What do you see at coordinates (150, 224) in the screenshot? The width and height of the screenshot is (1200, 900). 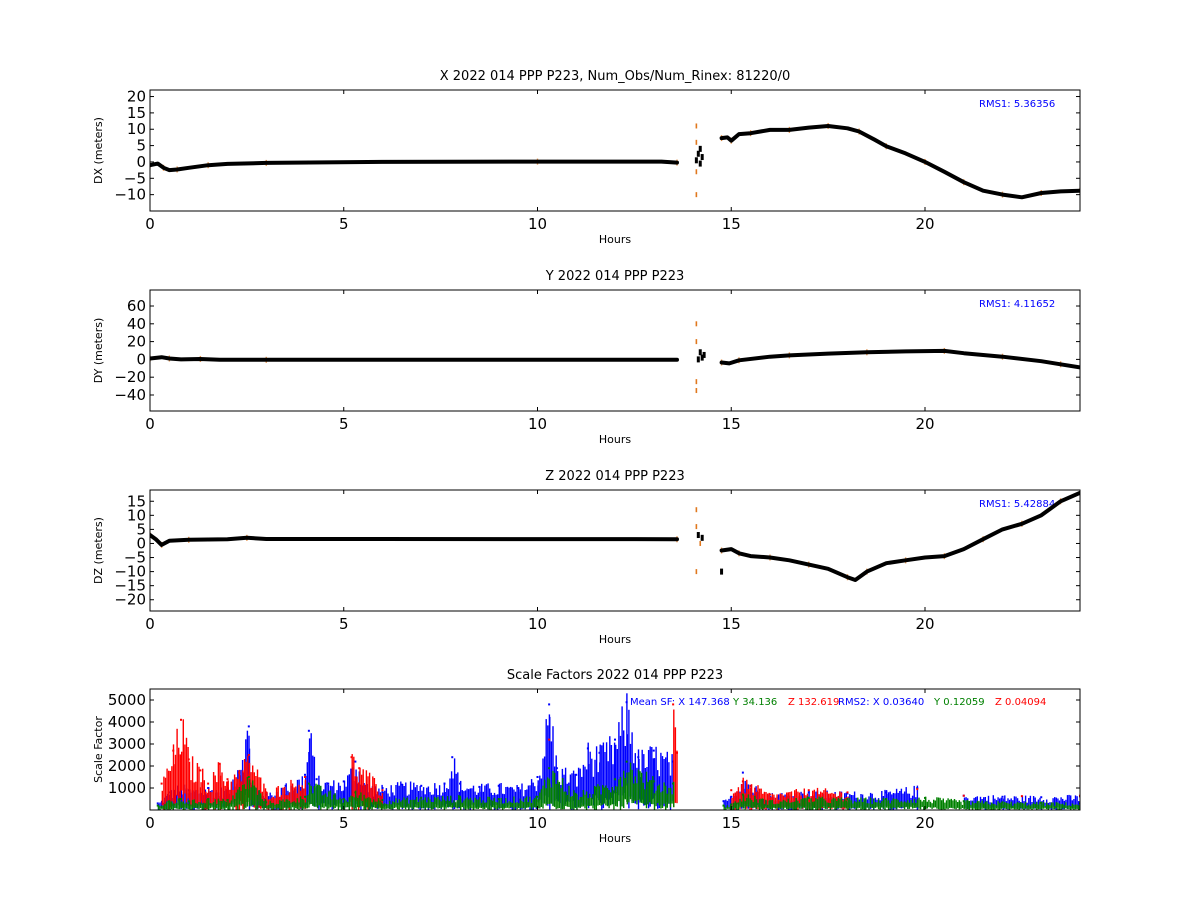 I see `dx-xtick-label-0: 0` at bounding box center [150, 224].